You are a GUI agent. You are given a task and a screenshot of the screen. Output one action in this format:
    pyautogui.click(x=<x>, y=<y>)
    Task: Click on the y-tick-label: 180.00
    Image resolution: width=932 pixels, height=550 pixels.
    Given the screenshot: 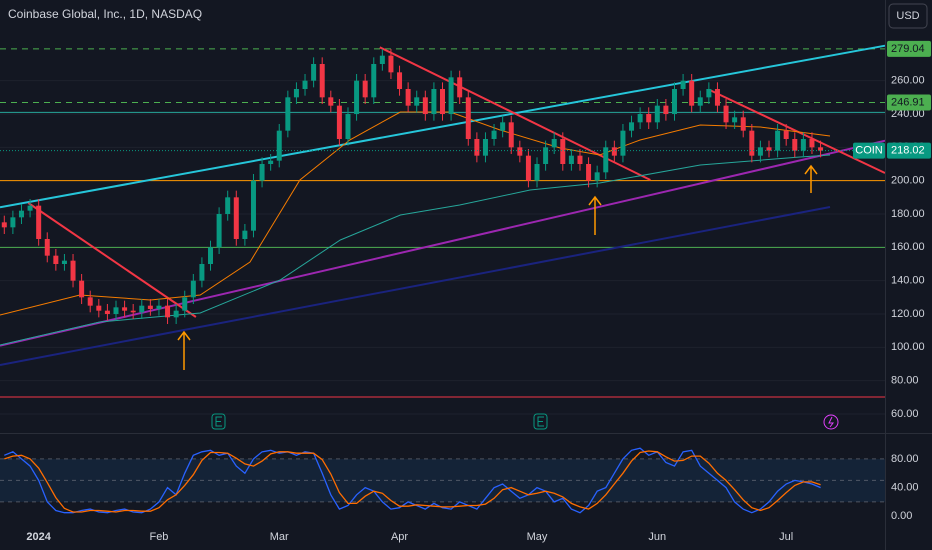 What is the action you would take?
    pyautogui.click(x=908, y=214)
    